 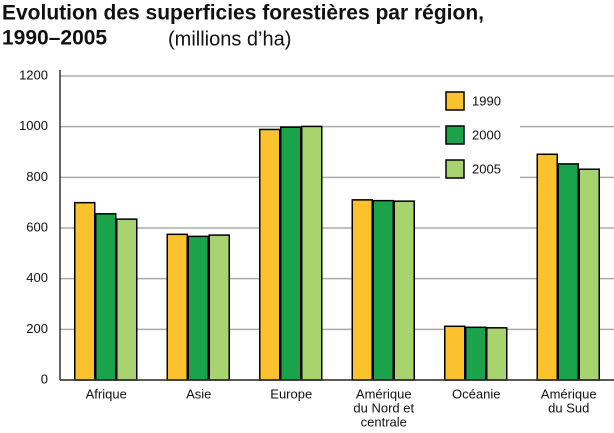 I want to click on y-tick-label: 800, so click(x=37, y=176).